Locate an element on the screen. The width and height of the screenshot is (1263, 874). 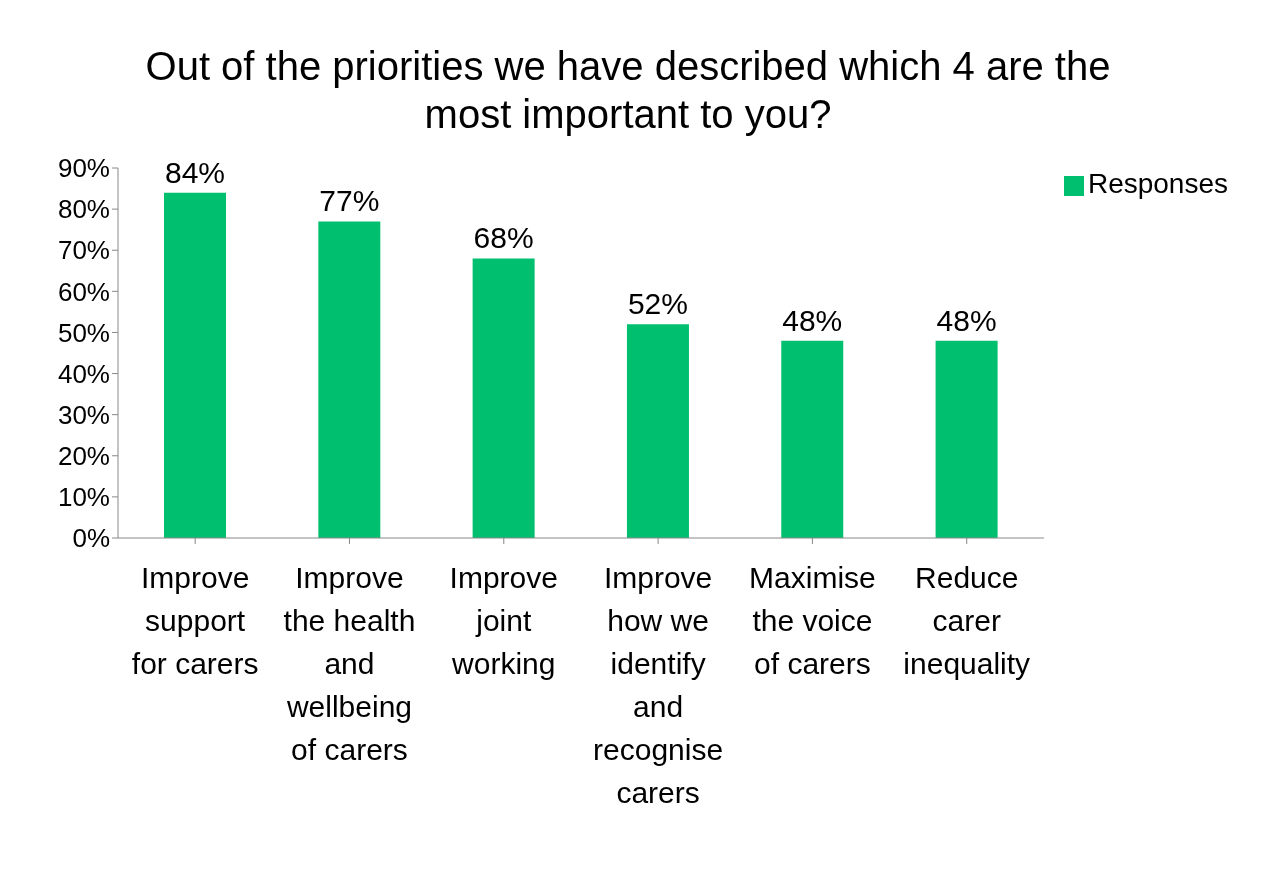
text: 77% is located at coordinates (349, 201).